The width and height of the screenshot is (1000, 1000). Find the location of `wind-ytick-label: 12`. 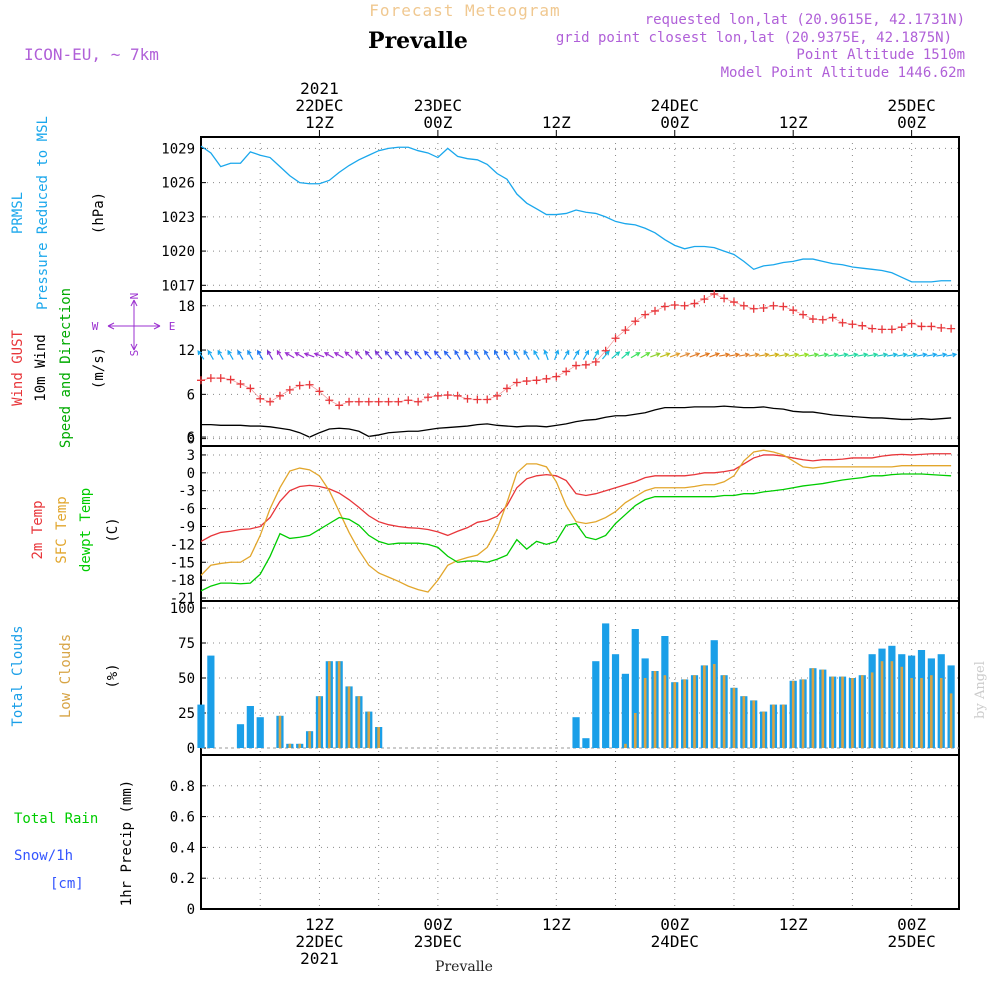

wind-ytick-label: 12 is located at coordinates (186, 351).